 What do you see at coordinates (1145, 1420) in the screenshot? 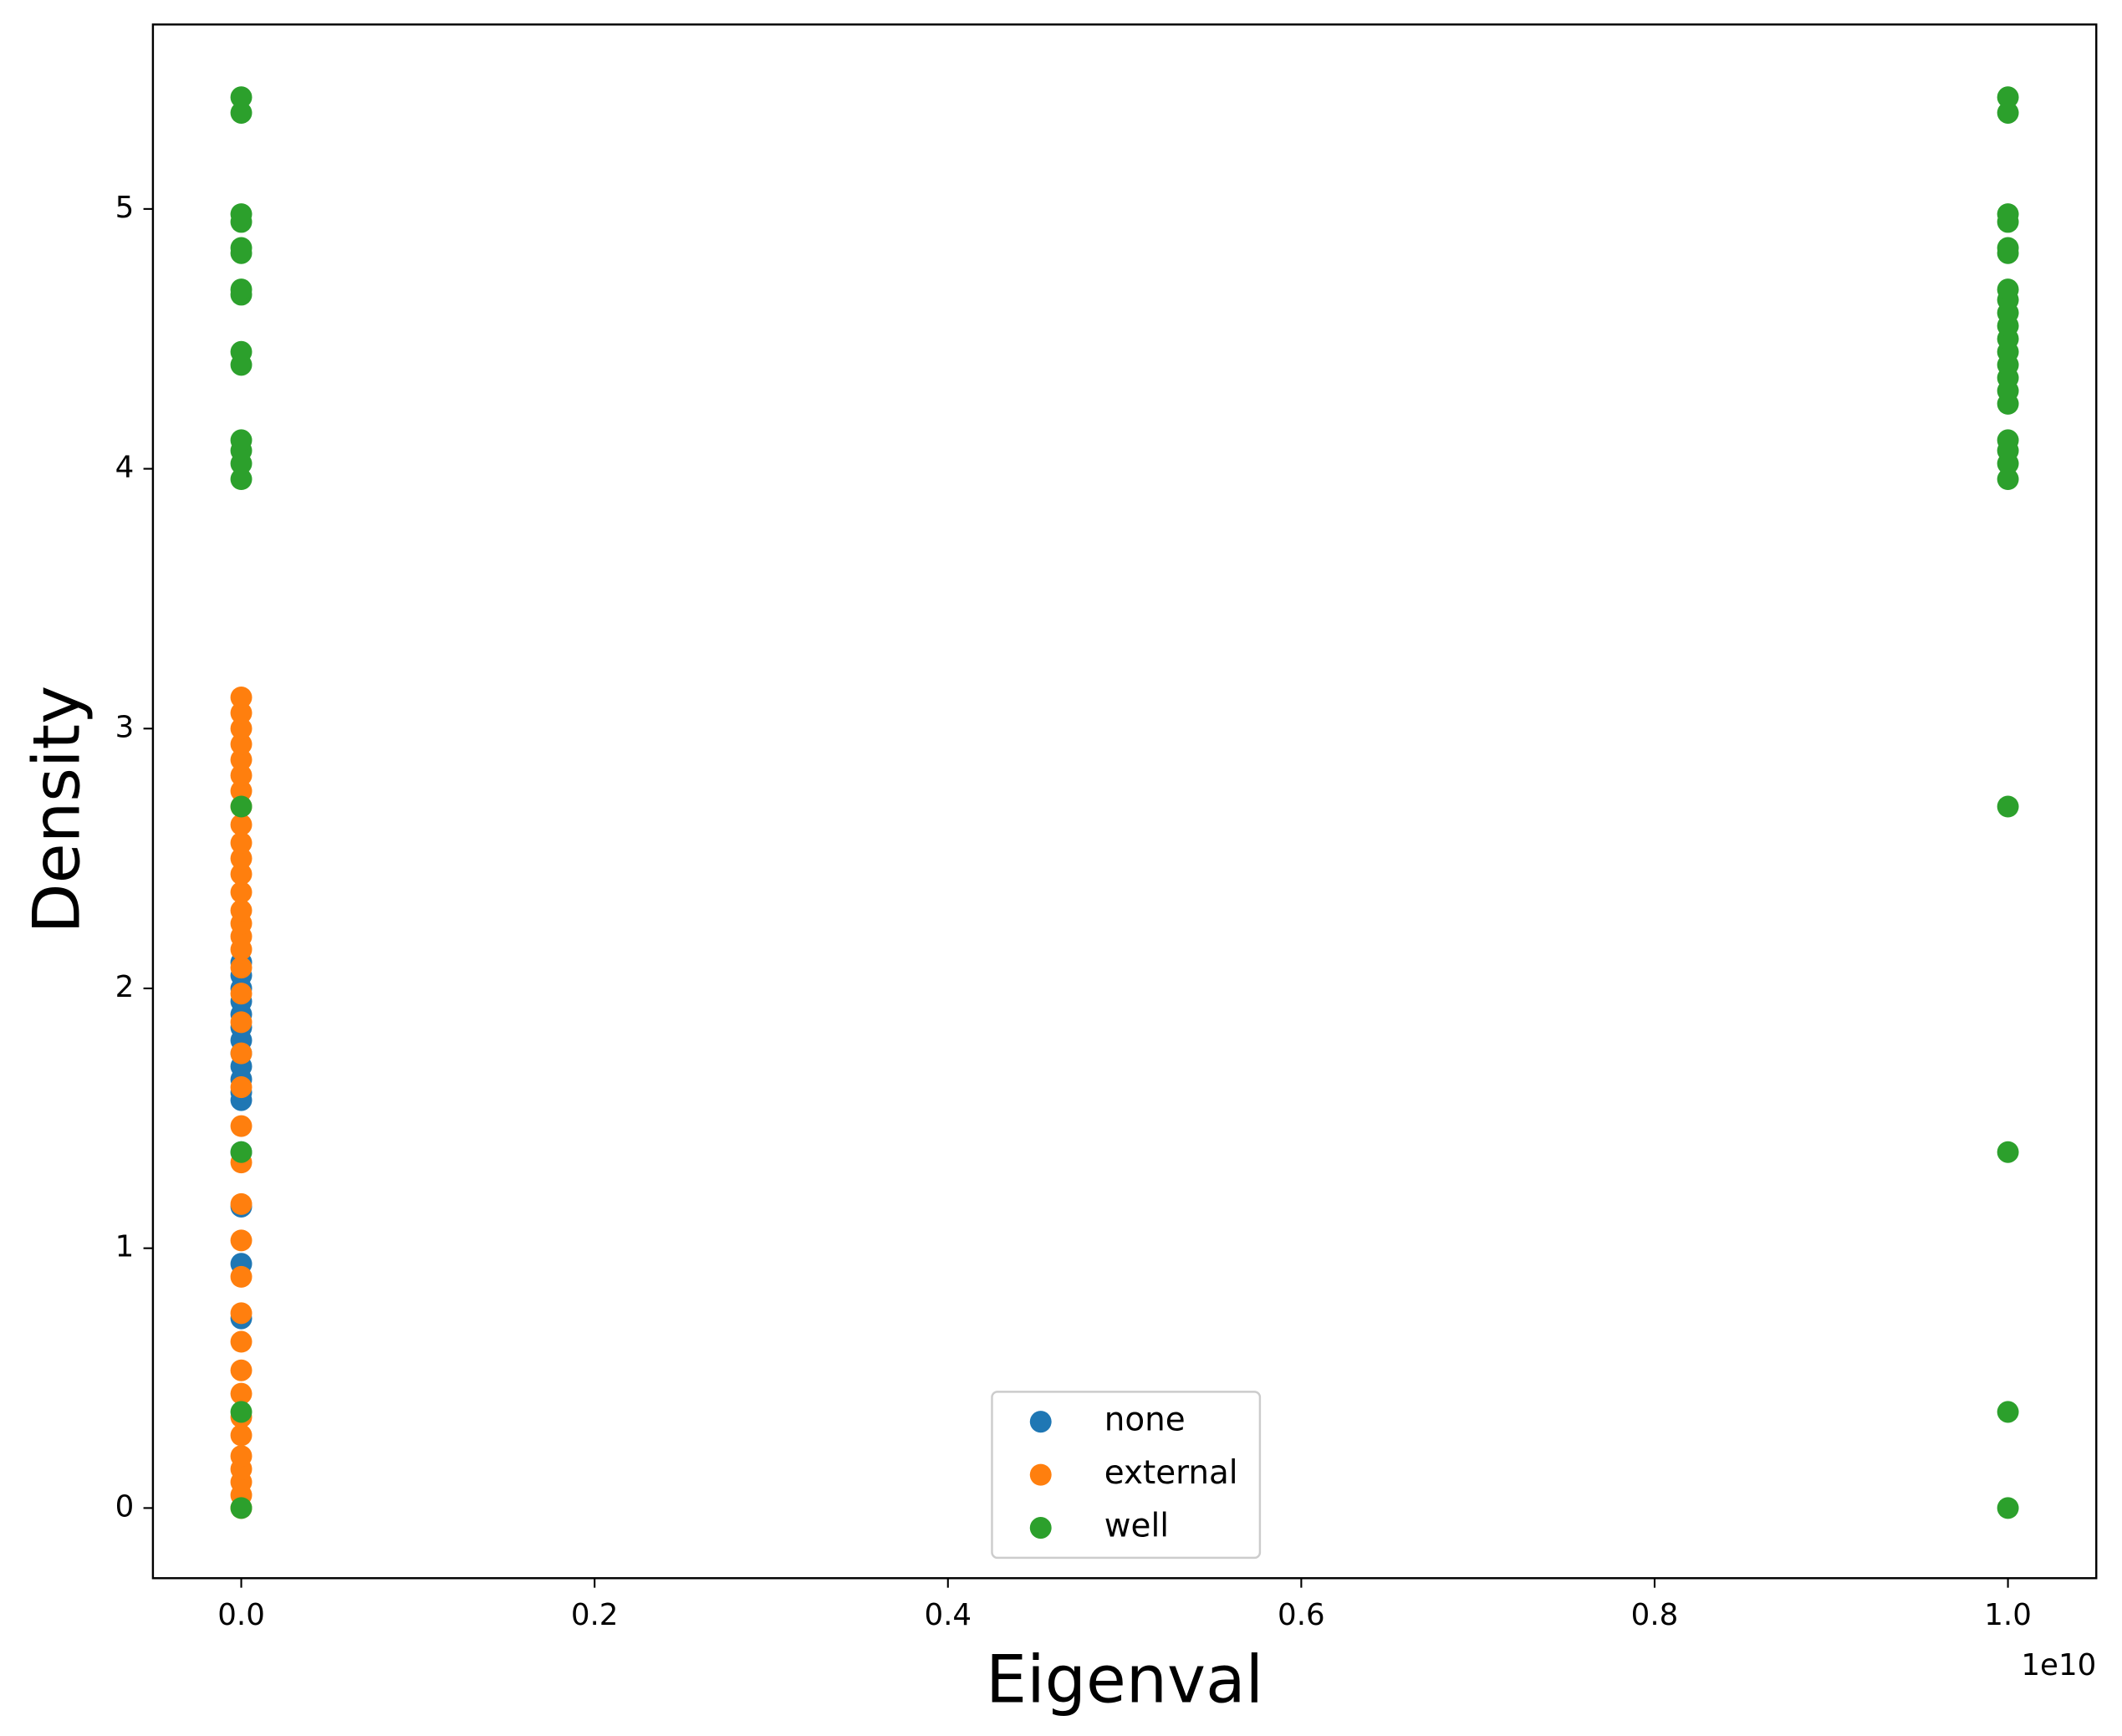
I see `legend-label: none` at bounding box center [1145, 1420].